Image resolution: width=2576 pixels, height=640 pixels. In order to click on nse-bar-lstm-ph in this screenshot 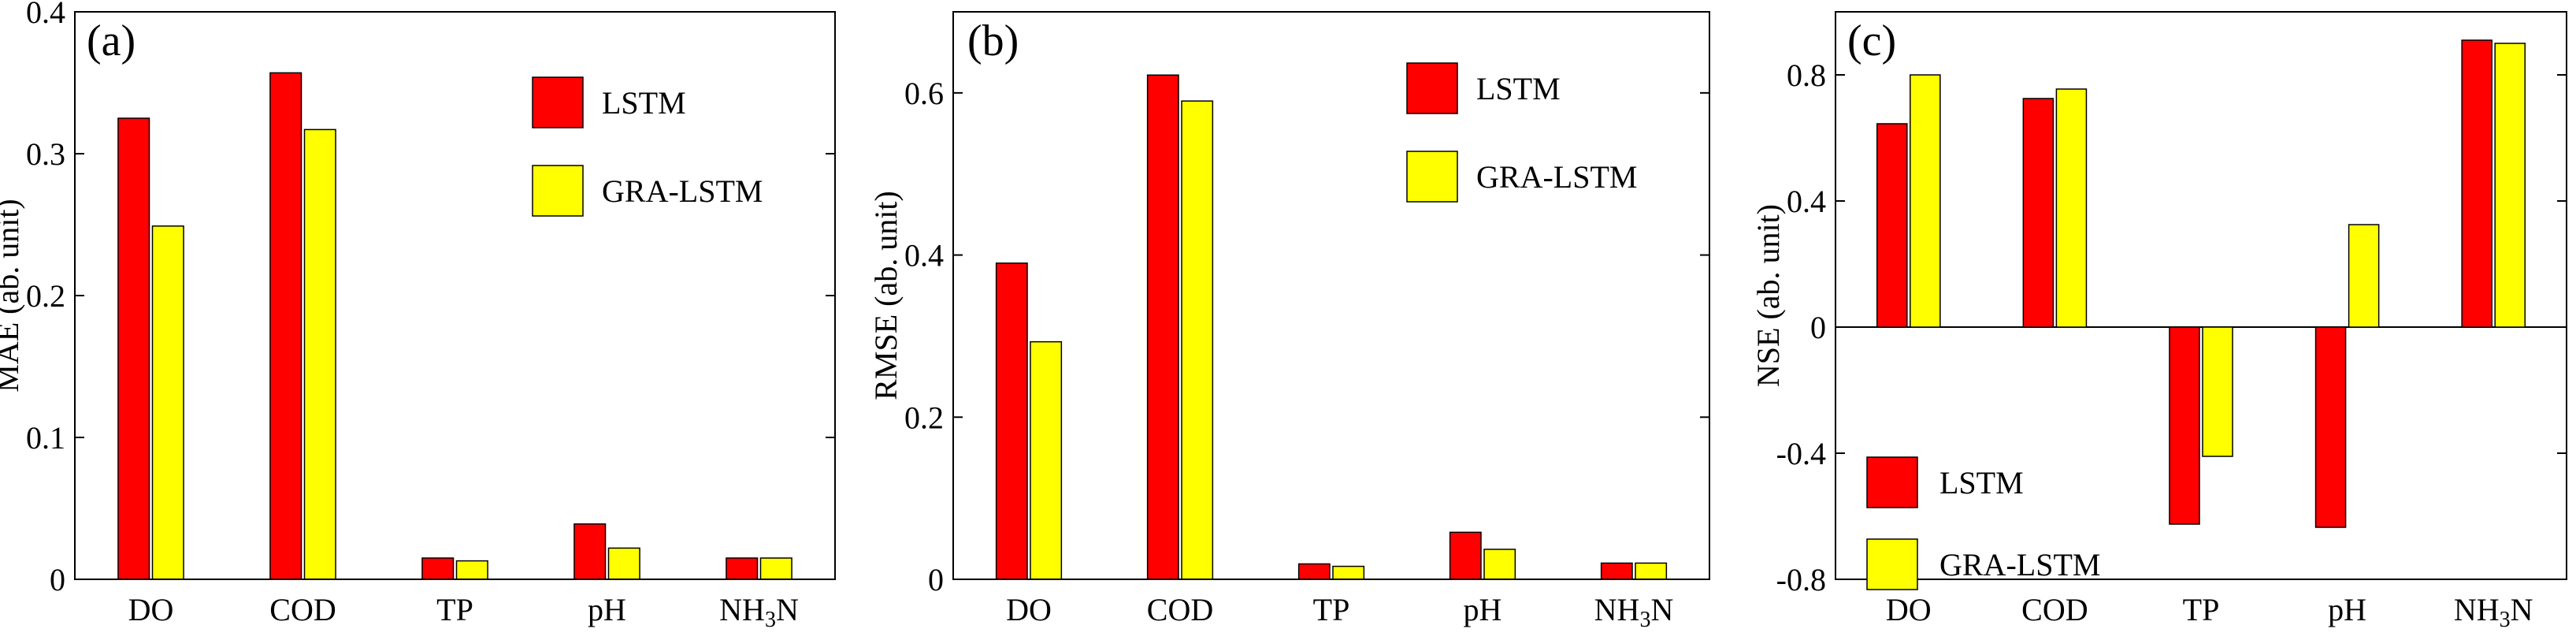, I will do `click(2330, 427)`.